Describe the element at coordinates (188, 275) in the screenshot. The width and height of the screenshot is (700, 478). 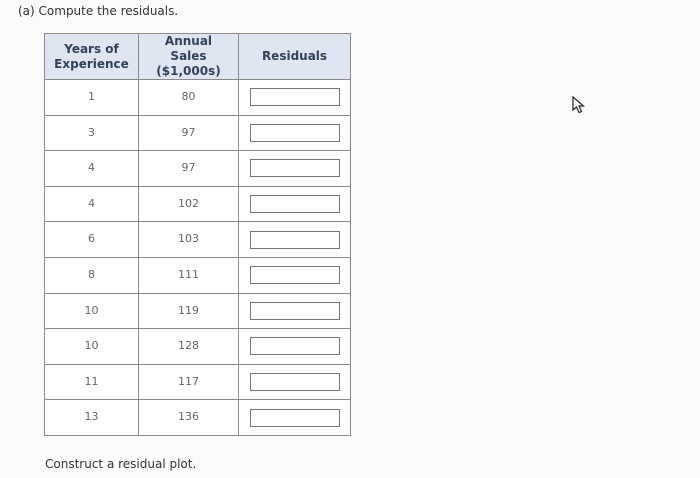
I see `sales-cell: 111` at that location.